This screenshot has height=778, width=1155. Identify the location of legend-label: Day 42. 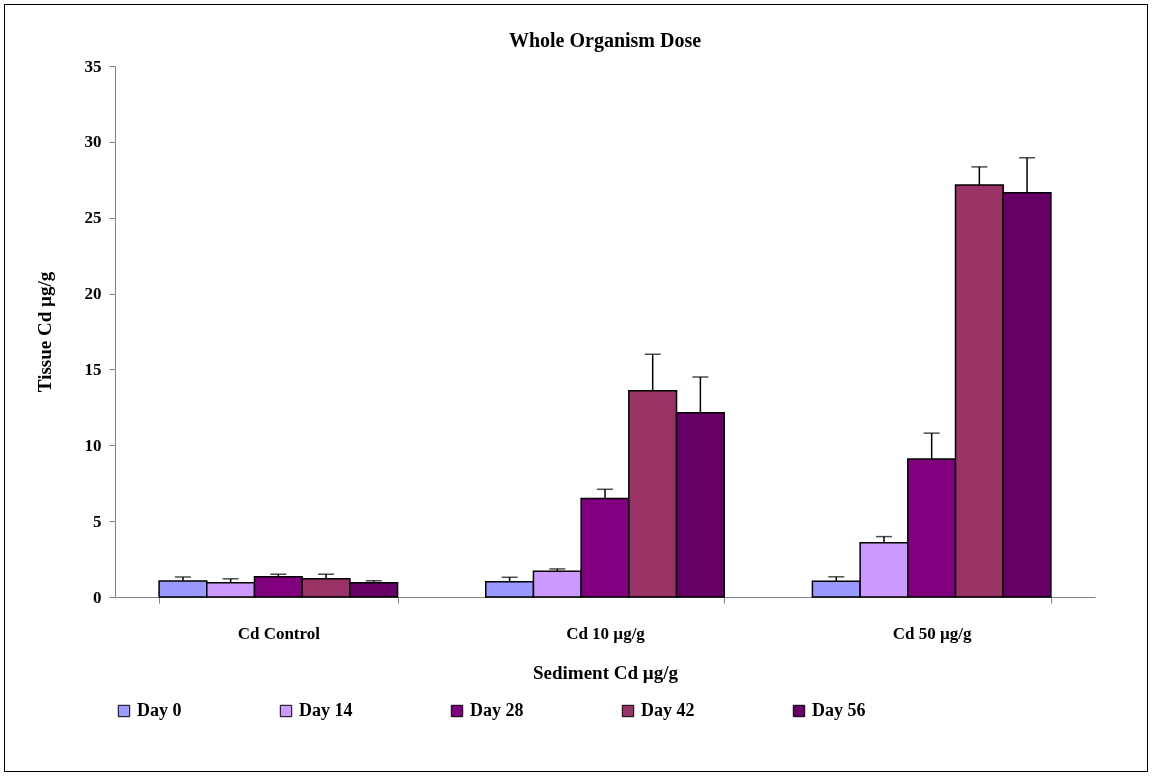
(668, 710).